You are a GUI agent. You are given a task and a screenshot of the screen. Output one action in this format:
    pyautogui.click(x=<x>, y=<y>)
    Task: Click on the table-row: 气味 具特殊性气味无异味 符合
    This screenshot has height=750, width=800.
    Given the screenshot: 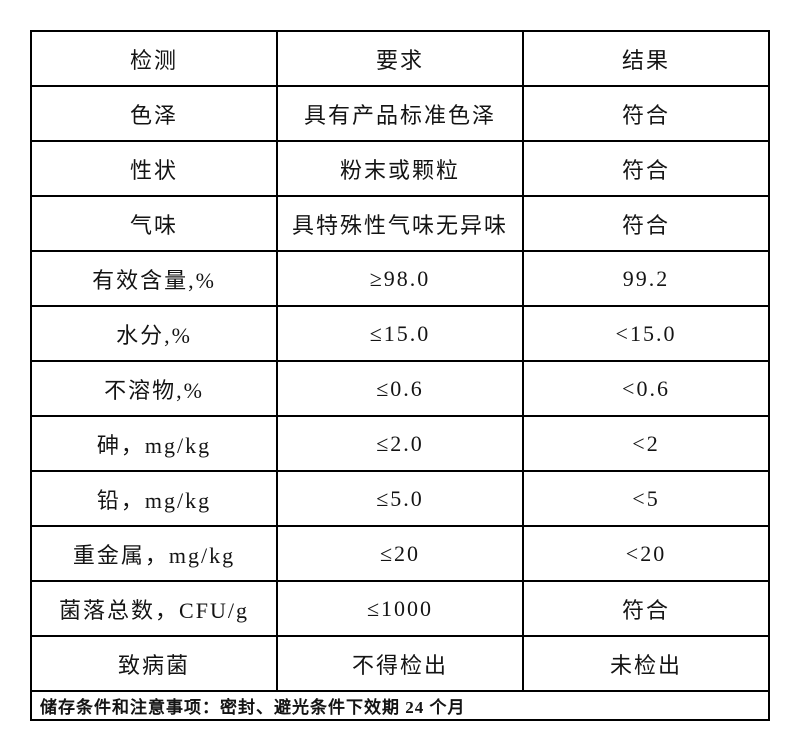 What is the action you would take?
    pyautogui.click(x=400, y=223)
    